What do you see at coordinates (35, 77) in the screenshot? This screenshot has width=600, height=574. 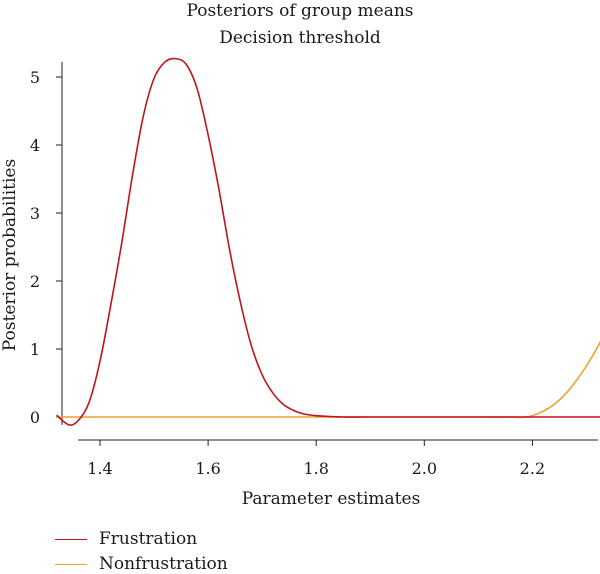 I see `y-tick-label: 5` at bounding box center [35, 77].